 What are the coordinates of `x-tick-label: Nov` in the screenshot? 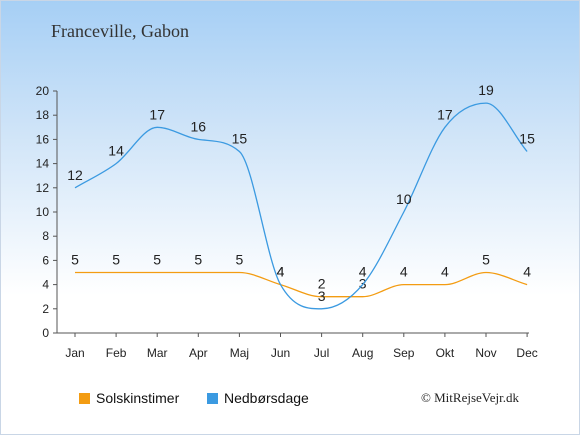 It's located at (485, 353).